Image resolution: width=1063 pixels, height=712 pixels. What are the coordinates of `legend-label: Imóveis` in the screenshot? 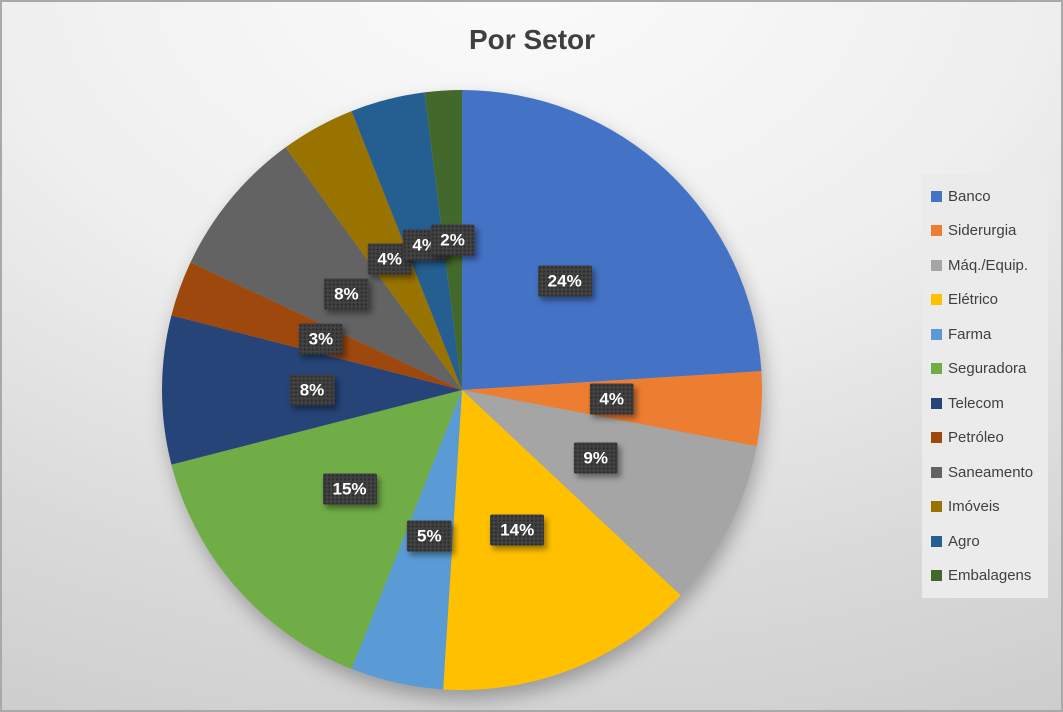 It's located at (974, 507).